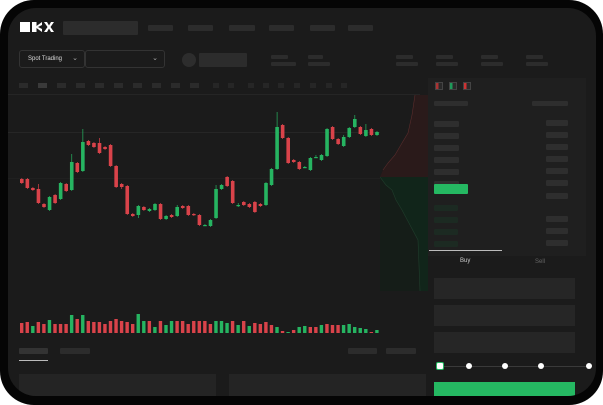 The image size is (603, 405). Describe the element at coordinates (504, 342) in the screenshot. I see `total-input` at that location.